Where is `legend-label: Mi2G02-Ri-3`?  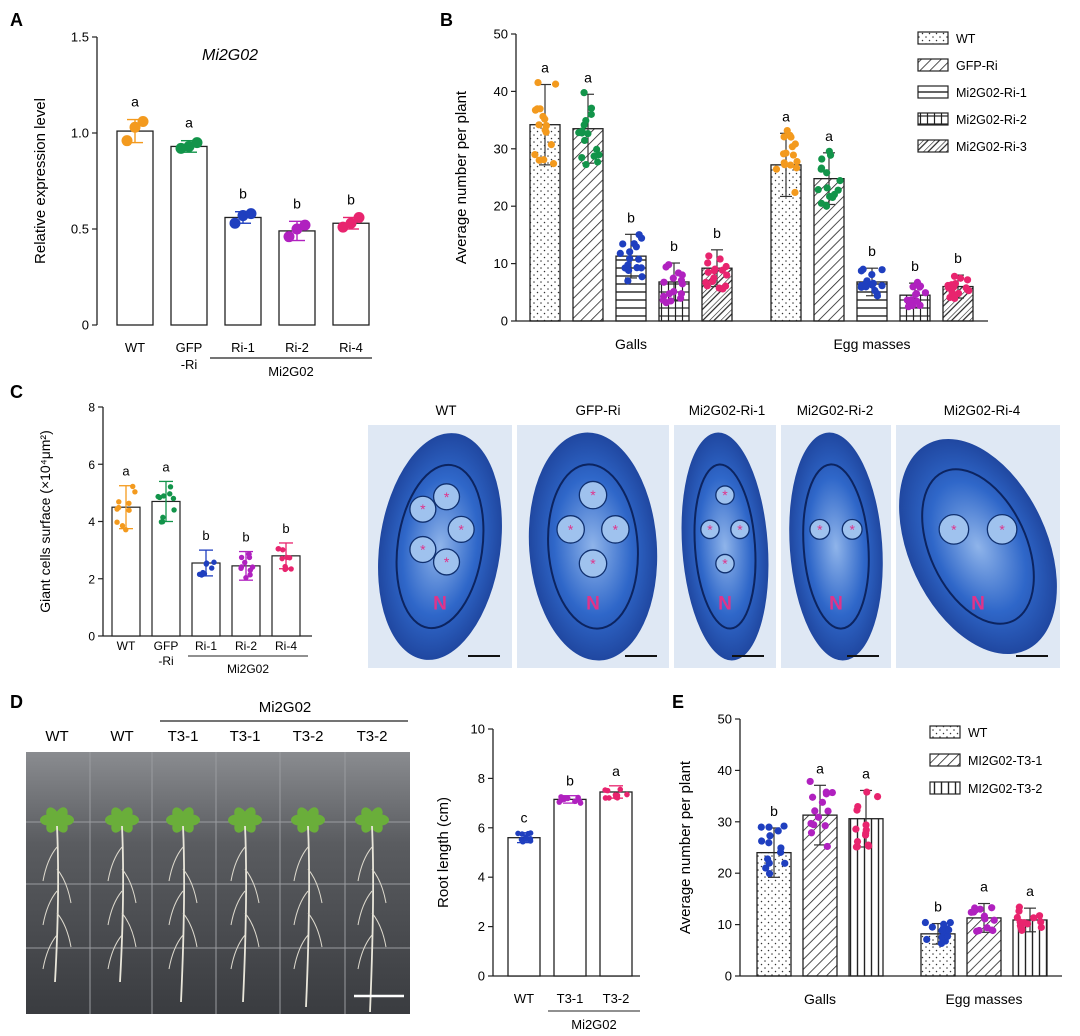 legend-label: Mi2G02-Ri-3 is located at coordinates (991, 147).